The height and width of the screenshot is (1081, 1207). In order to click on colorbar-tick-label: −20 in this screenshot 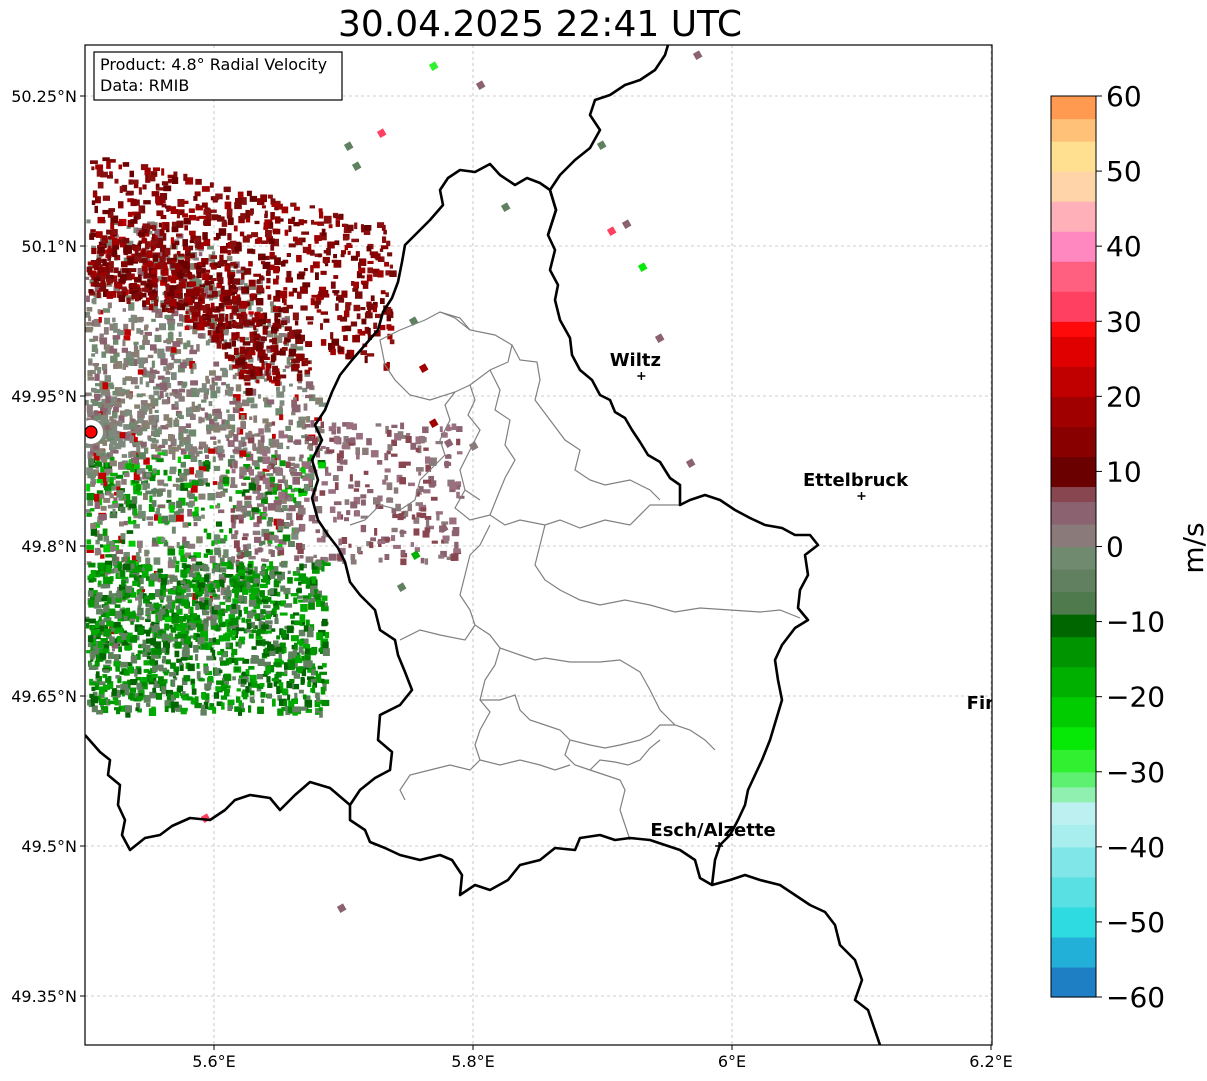, I will do `click(1135, 697)`.